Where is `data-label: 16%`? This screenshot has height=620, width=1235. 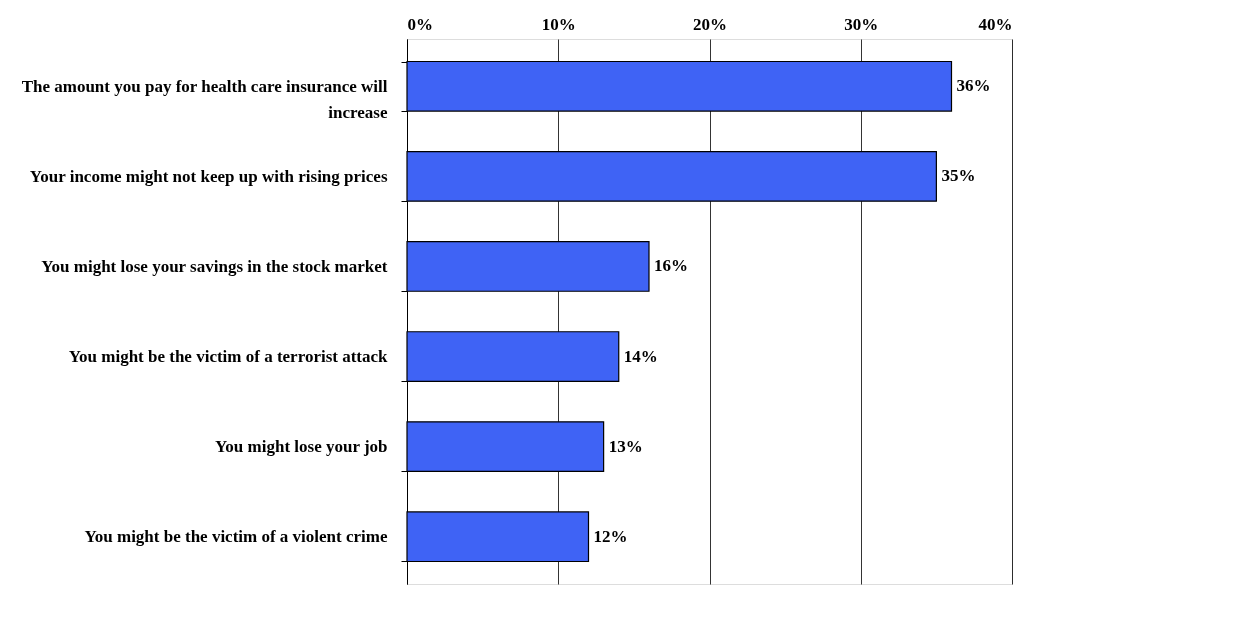
data-label: 16% is located at coordinates (671, 266).